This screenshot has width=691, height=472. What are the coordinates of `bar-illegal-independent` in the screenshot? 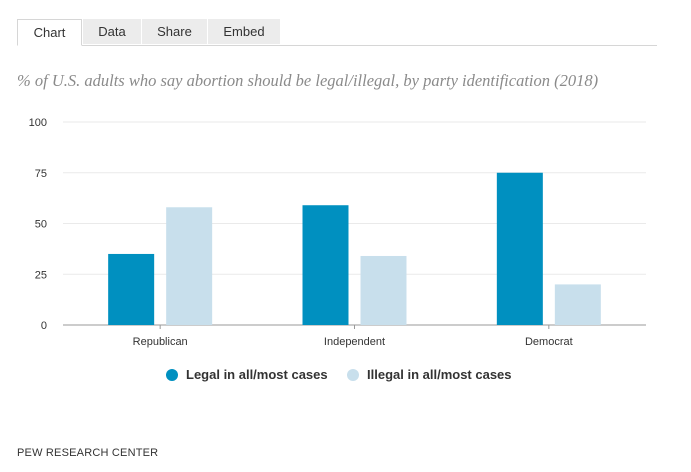 It's located at (383, 290).